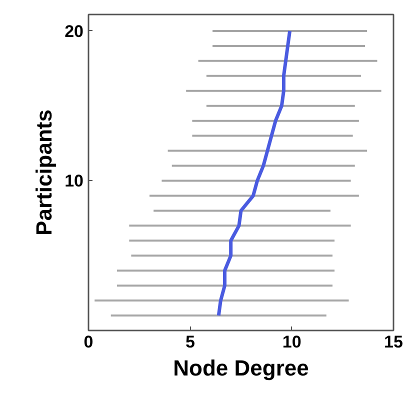 The image size is (413, 402). Describe the element at coordinates (241, 368) in the screenshot. I see `x-axis-title: Node Degree` at that location.